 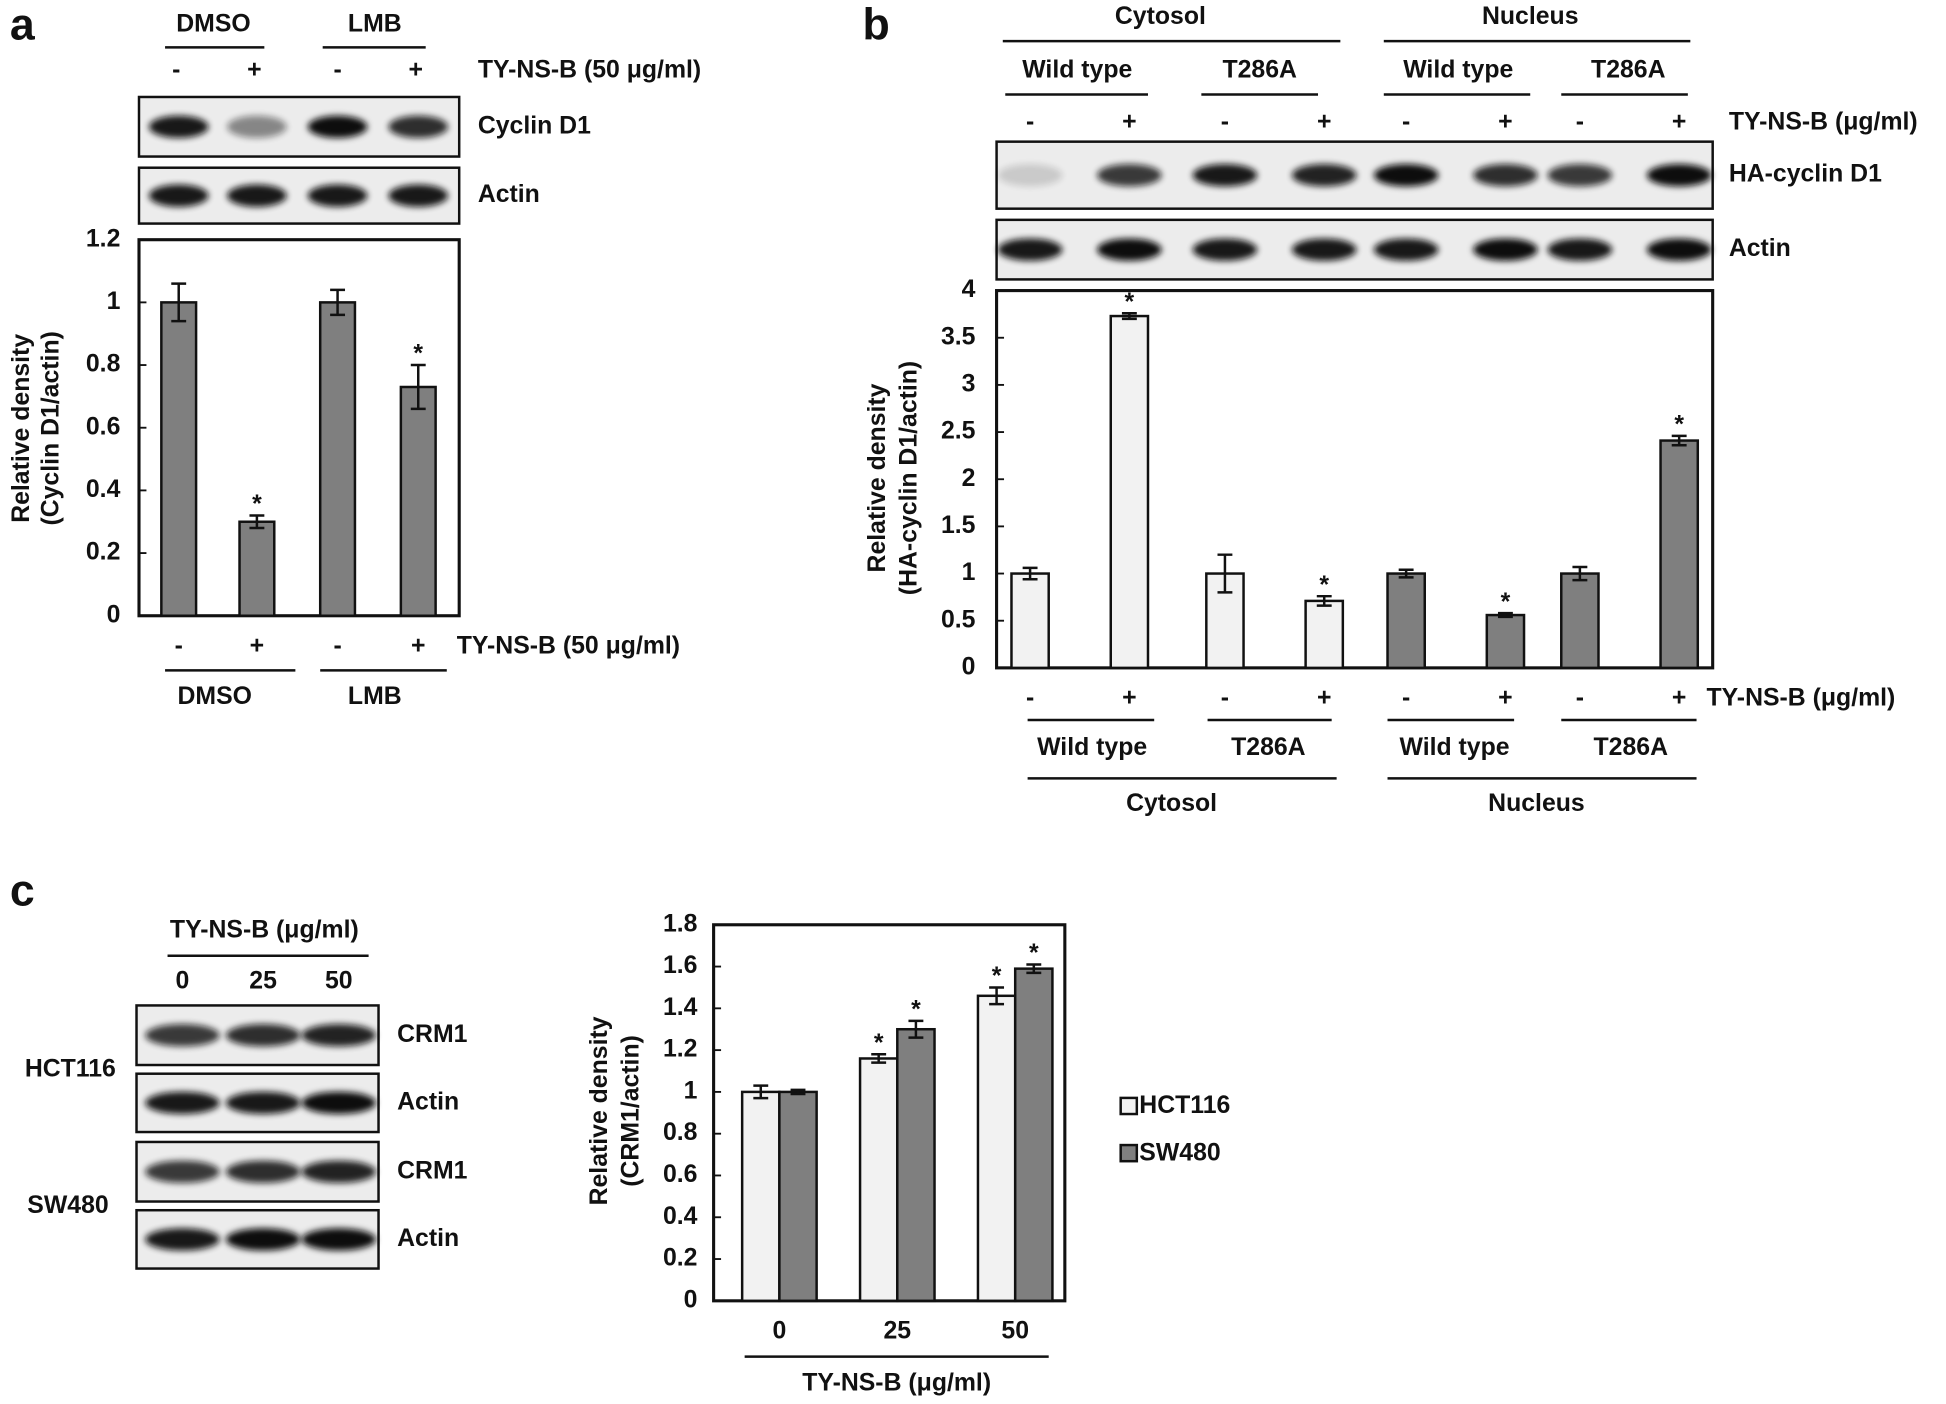 I want to click on panel-letter: a, so click(x=23, y=24).